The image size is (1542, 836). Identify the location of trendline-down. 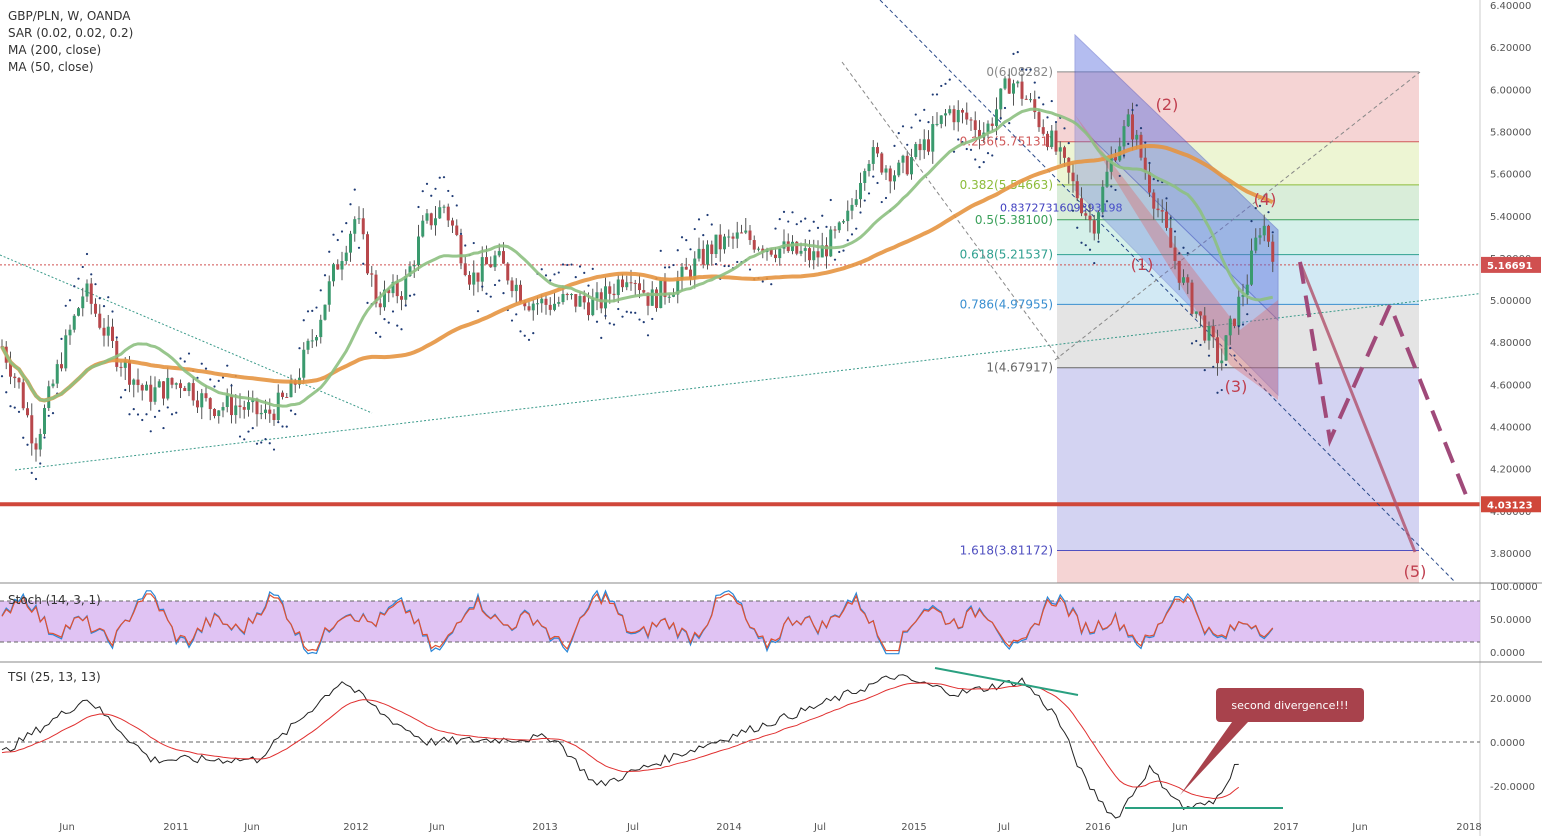
(186, 334).